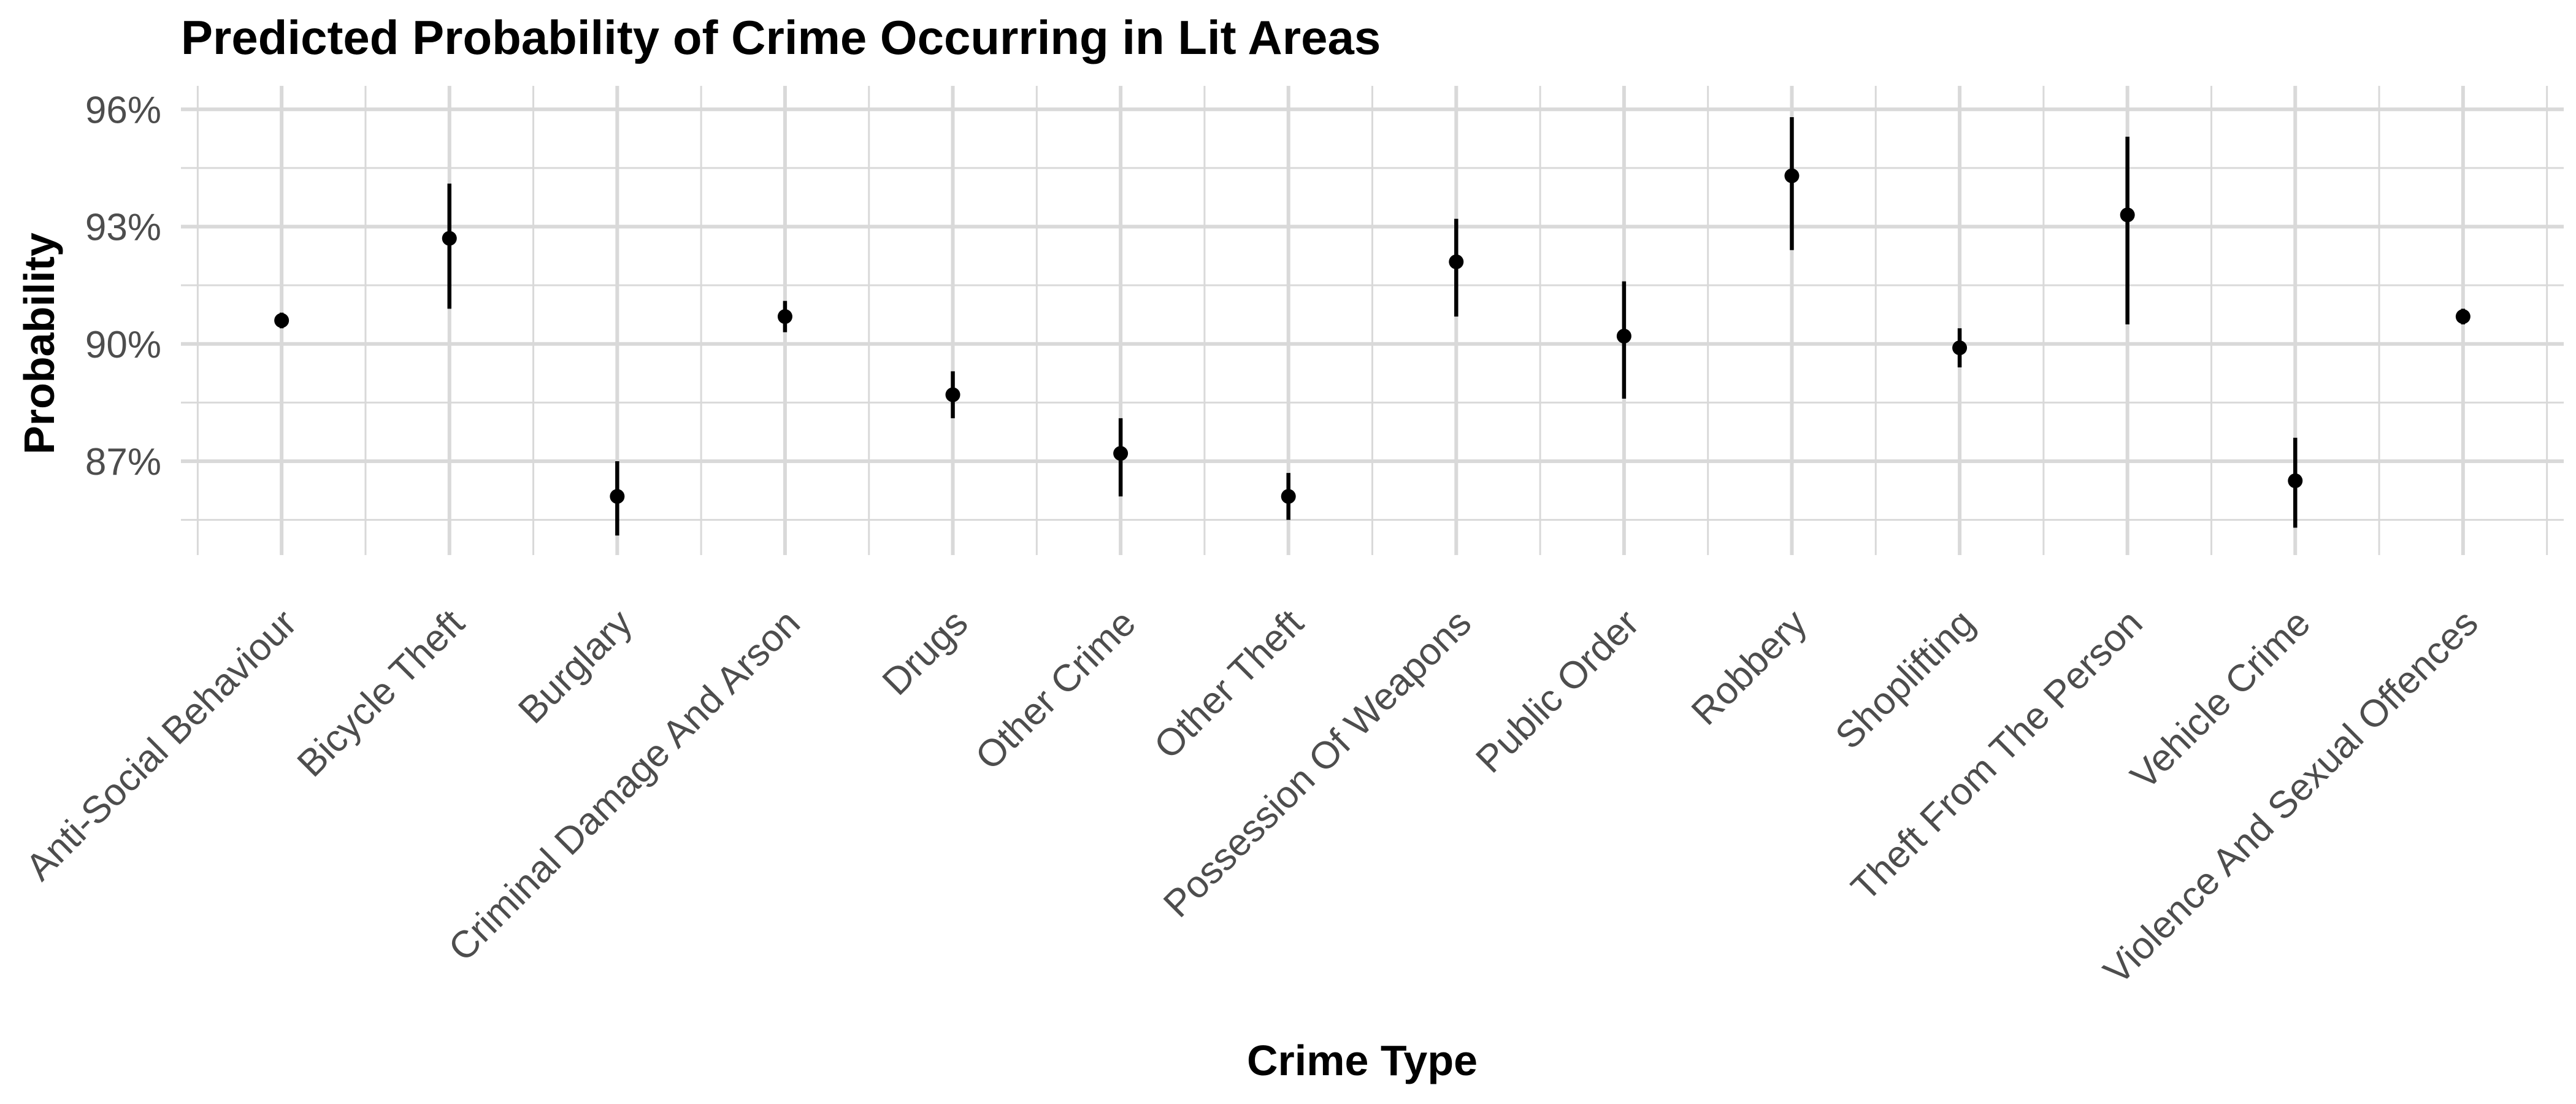 This screenshot has width=2576, height=1104. I want to click on y-axis-title: Probability, so click(39, 343).